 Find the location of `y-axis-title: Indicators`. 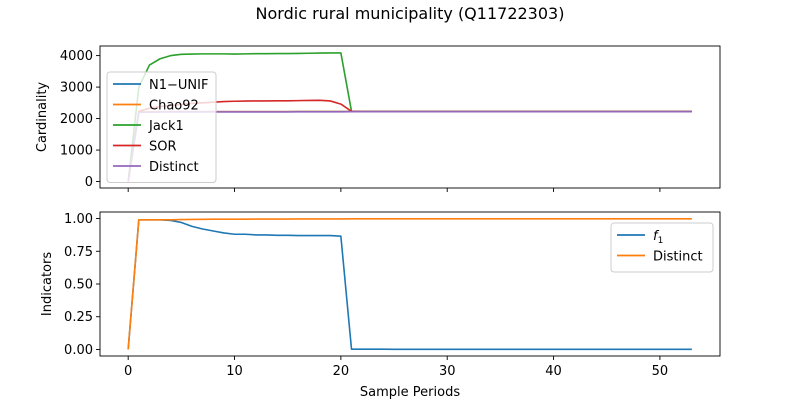

y-axis-title: Indicators is located at coordinates (47, 284).